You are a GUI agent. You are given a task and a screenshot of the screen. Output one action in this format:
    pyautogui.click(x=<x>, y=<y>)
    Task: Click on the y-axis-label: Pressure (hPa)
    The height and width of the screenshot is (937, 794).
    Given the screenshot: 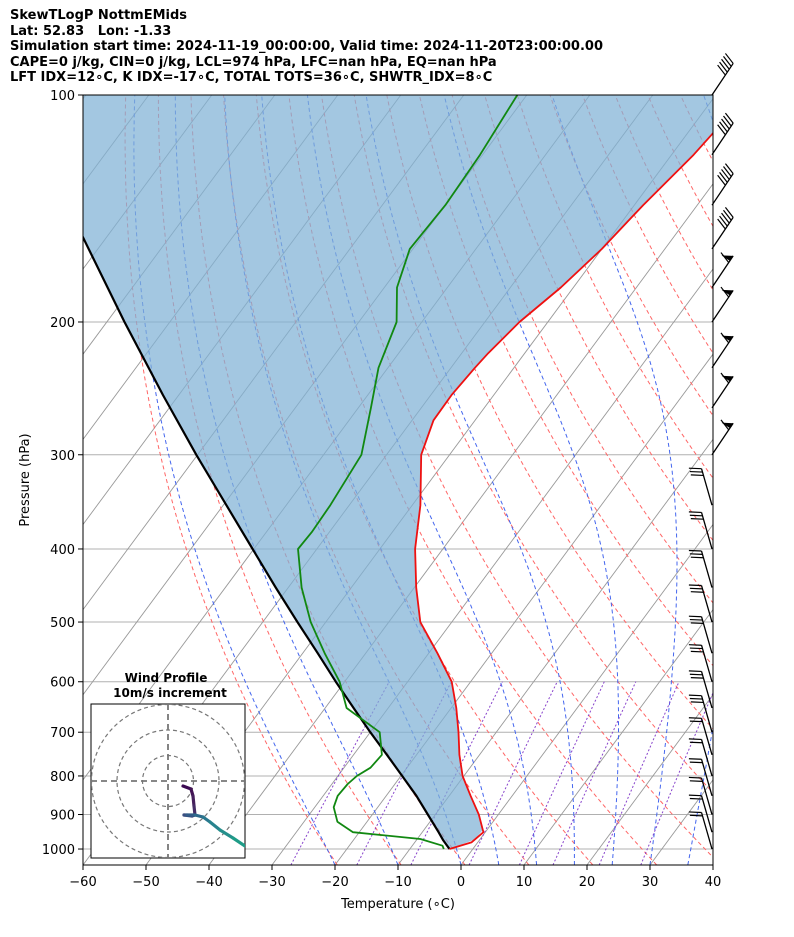 What is the action you would take?
    pyautogui.click(x=25, y=479)
    